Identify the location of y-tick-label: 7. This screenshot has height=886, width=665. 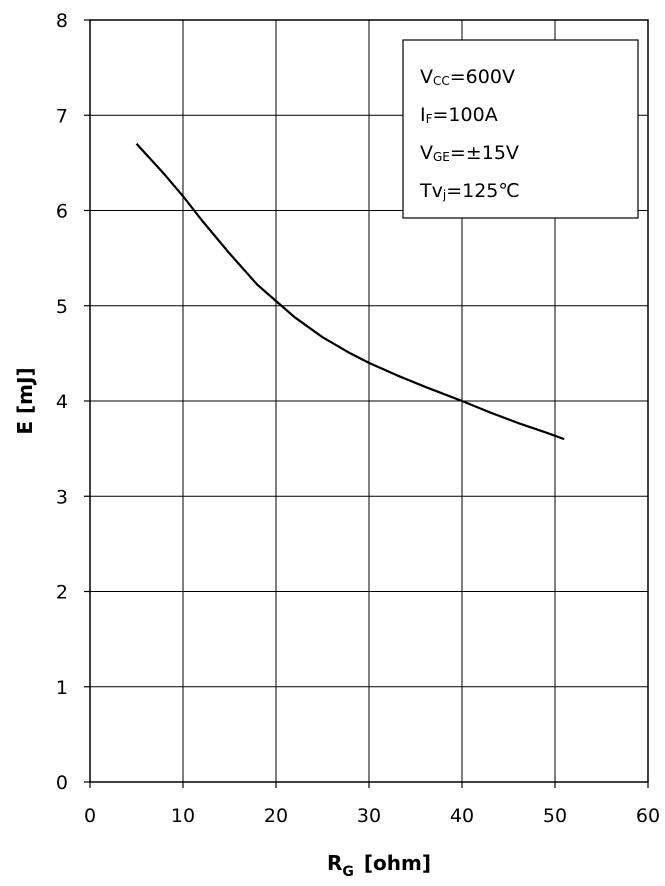
(62, 116).